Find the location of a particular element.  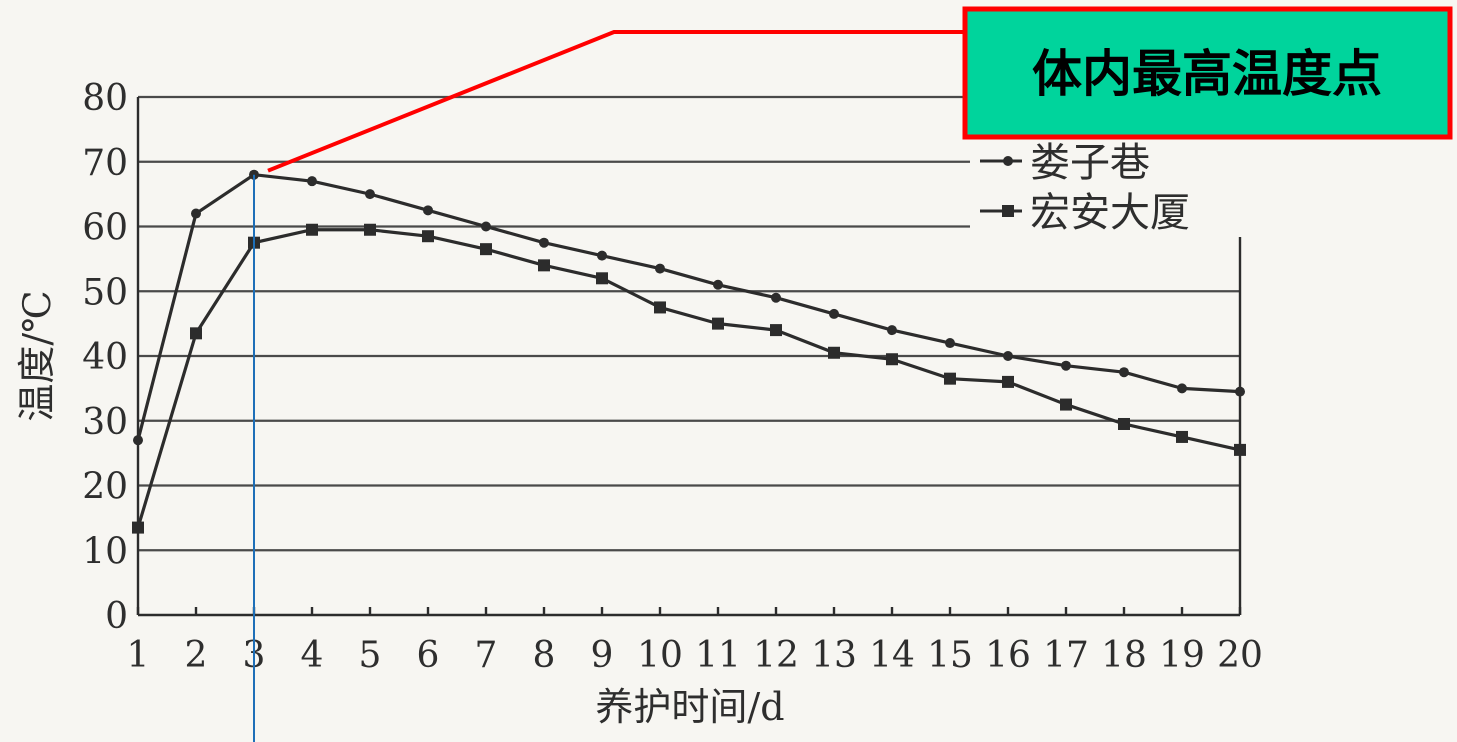

x-tick-label-19: 19 is located at coordinates (1182, 655).